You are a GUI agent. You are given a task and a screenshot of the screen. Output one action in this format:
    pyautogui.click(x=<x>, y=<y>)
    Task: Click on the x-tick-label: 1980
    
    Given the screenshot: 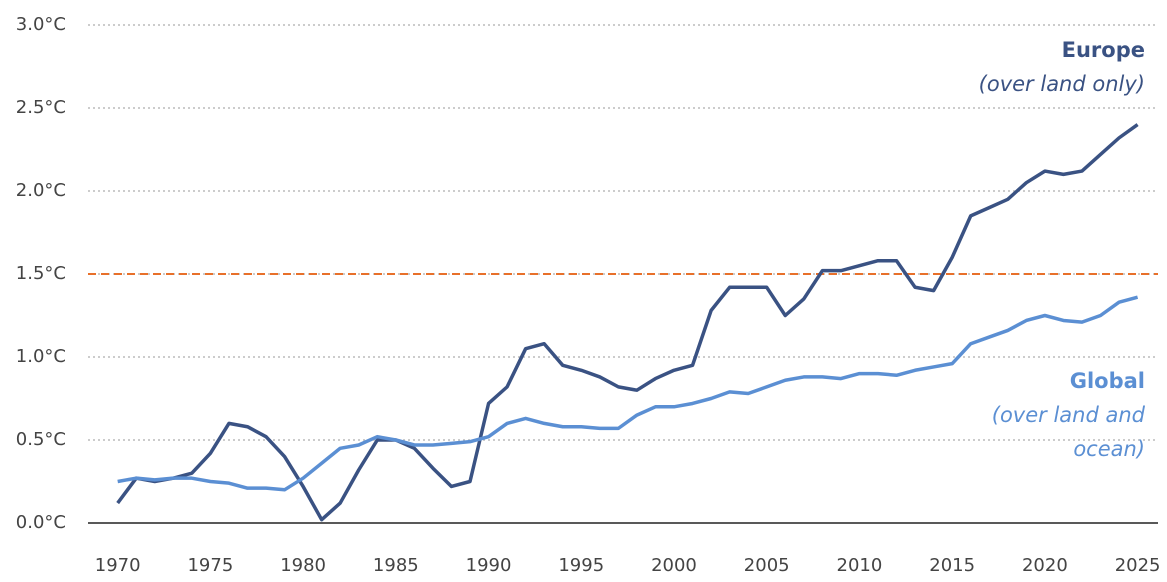 What is the action you would take?
    pyautogui.click(x=303, y=565)
    